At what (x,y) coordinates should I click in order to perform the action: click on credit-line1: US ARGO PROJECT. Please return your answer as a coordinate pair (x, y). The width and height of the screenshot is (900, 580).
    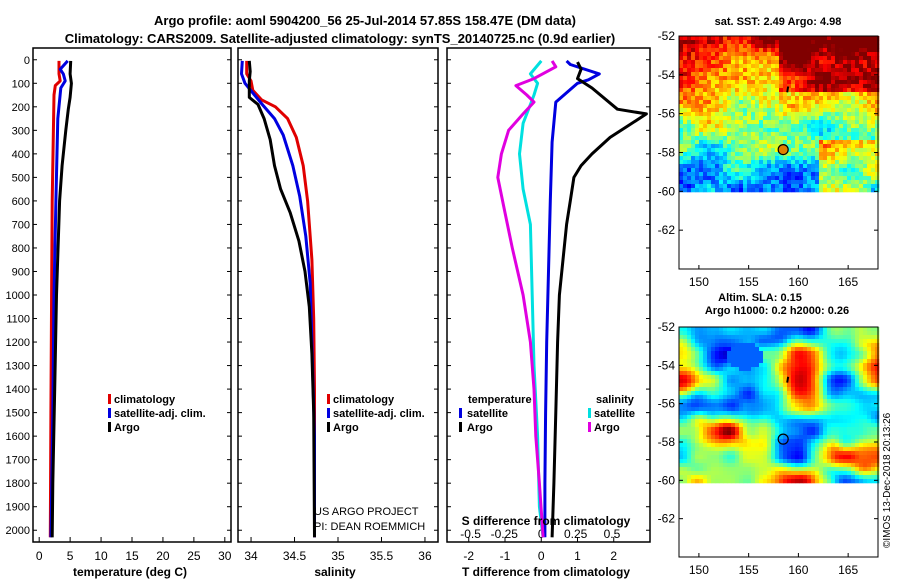
    Looking at the image, I should click on (366, 512).